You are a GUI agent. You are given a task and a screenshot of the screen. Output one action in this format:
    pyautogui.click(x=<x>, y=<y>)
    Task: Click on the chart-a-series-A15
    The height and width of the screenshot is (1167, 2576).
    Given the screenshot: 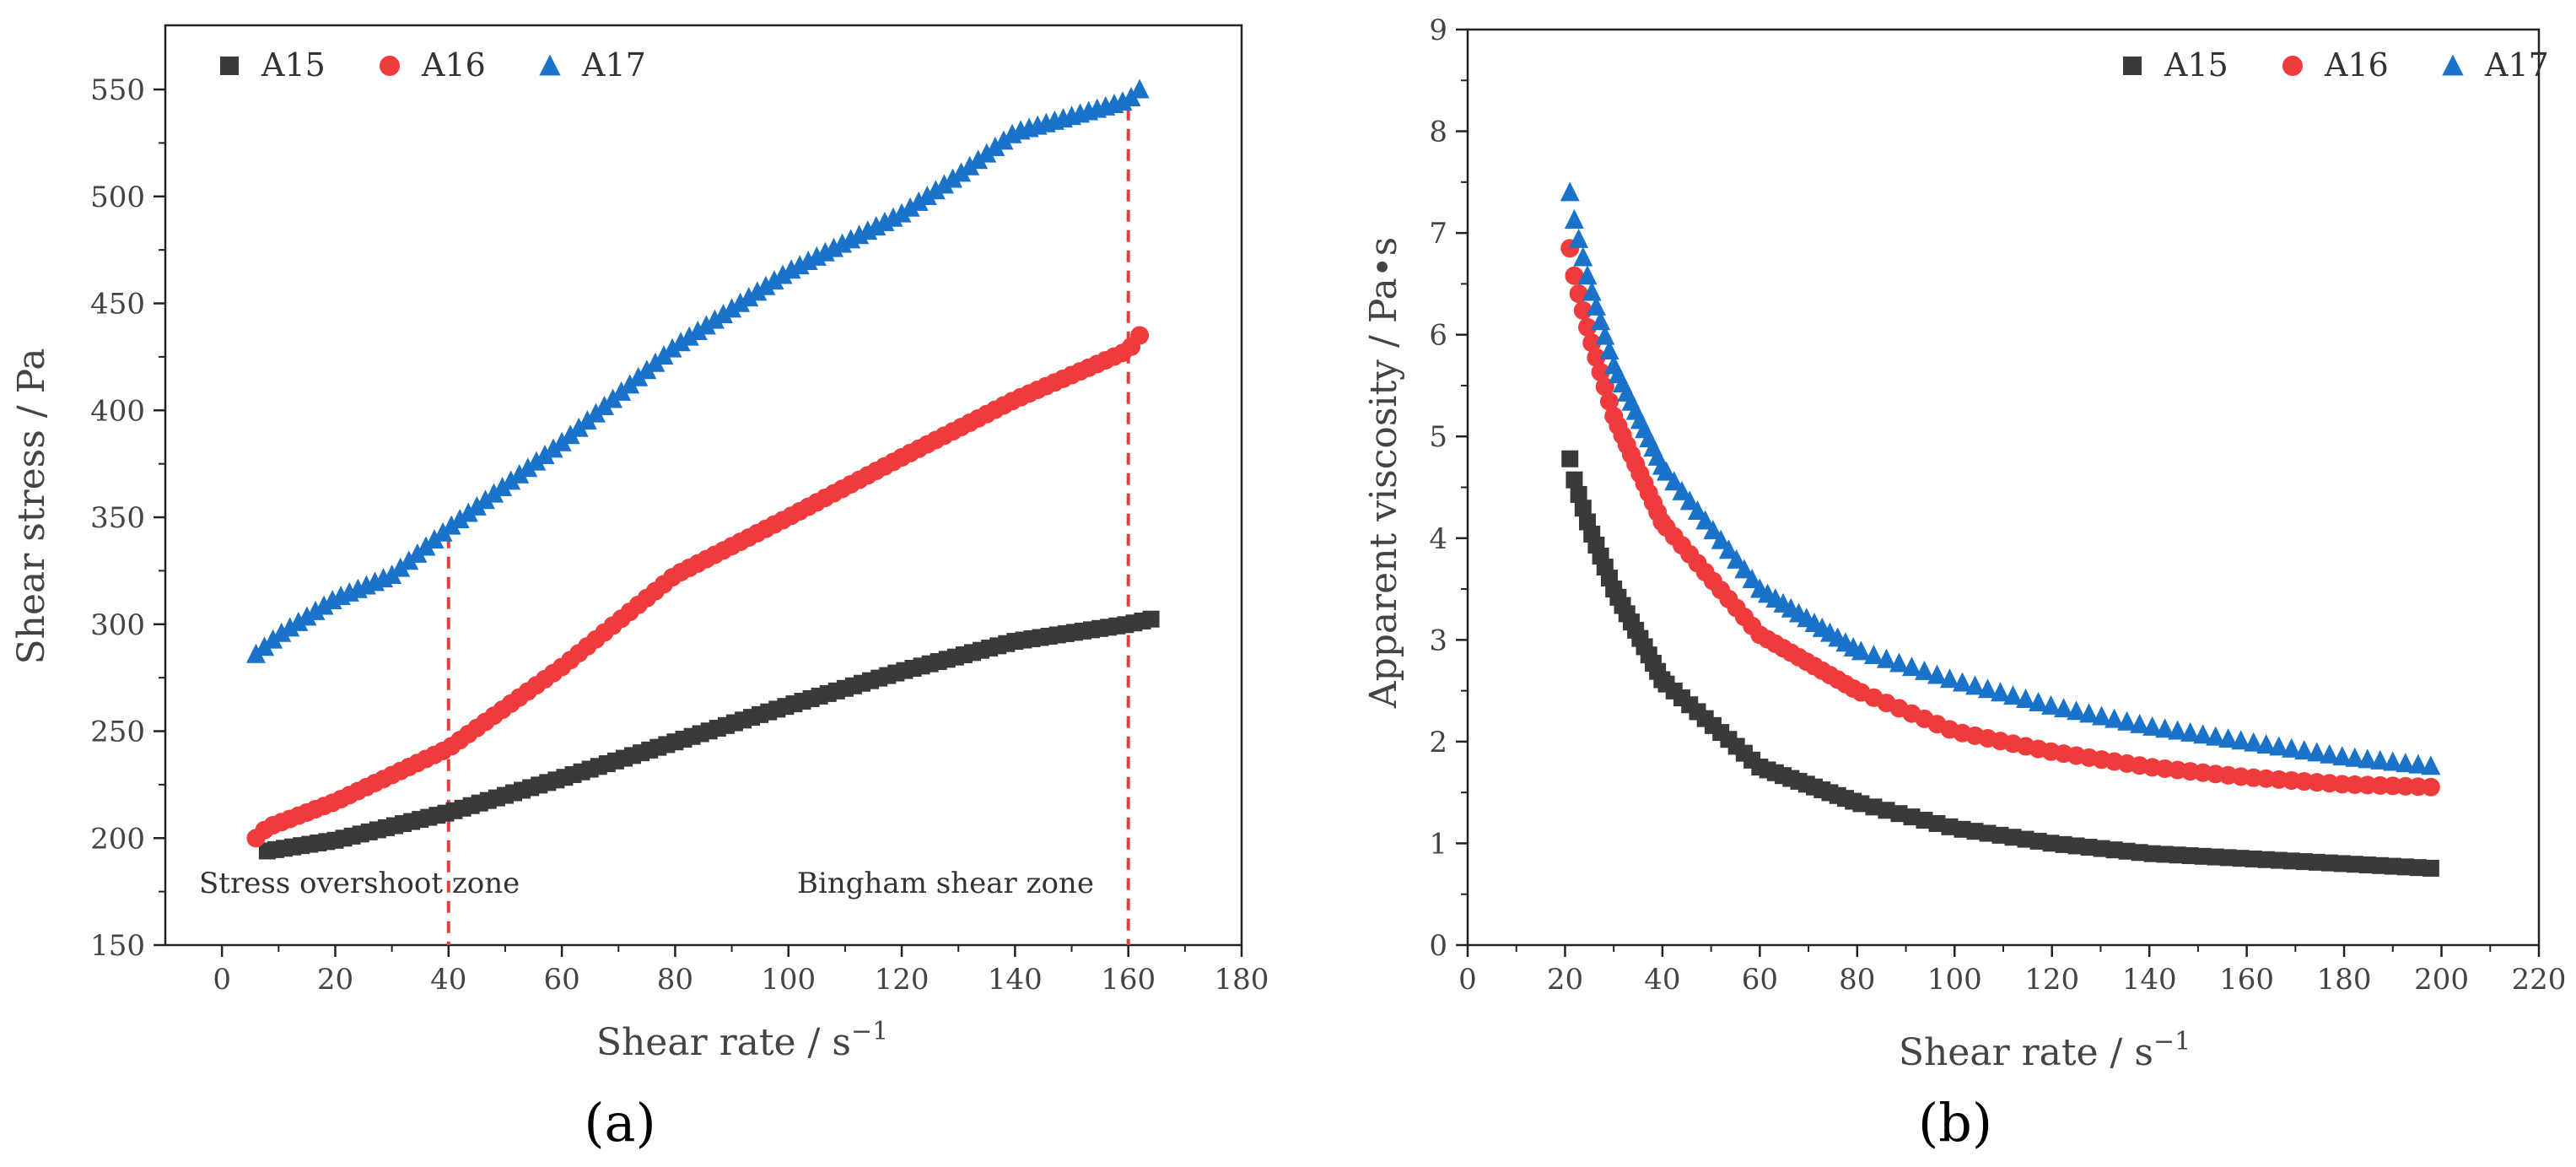 What is the action you would take?
    pyautogui.click(x=709, y=735)
    